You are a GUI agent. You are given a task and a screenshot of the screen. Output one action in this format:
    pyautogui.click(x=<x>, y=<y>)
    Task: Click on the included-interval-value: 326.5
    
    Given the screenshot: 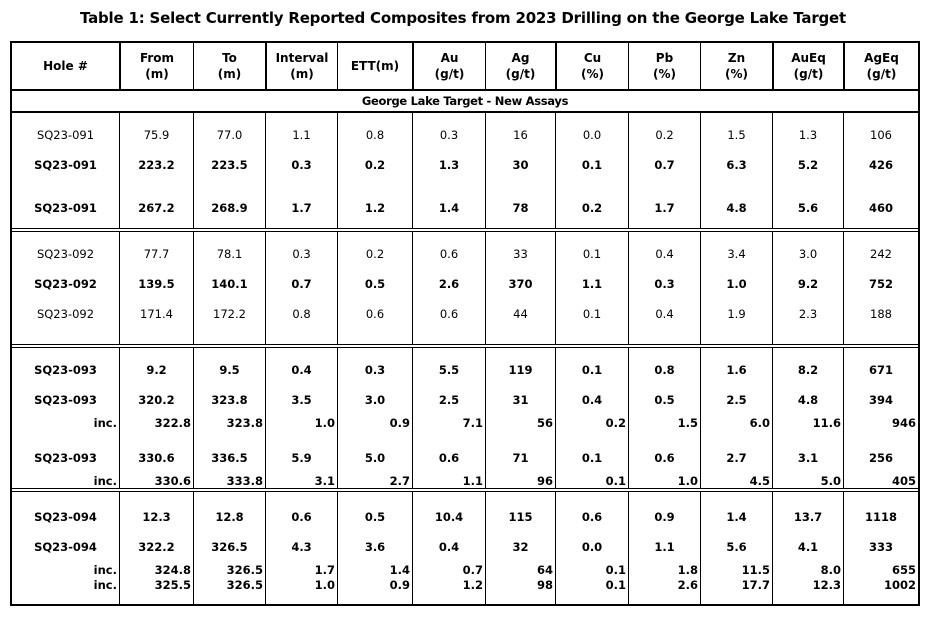 What is the action you would take?
    pyautogui.click(x=244, y=584)
    